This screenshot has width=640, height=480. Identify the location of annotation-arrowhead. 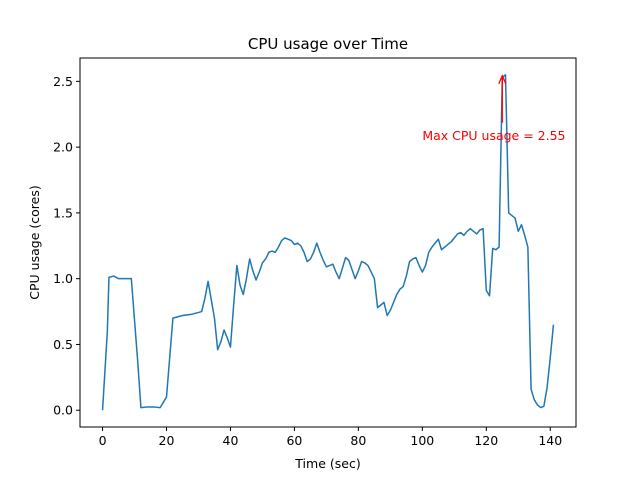
(502, 79).